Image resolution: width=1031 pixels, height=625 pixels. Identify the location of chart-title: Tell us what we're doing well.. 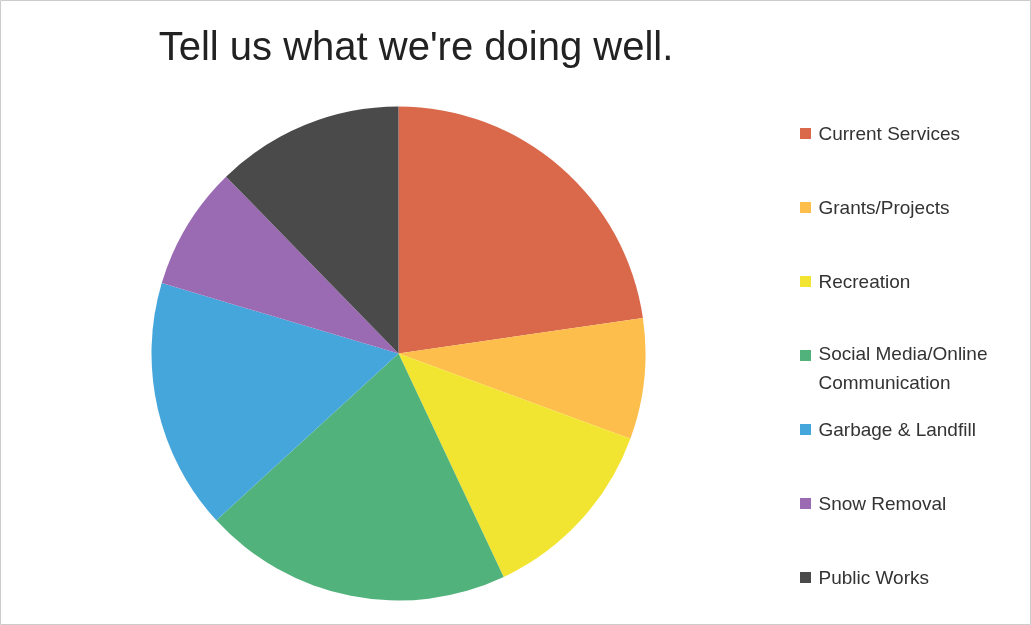
(416, 45).